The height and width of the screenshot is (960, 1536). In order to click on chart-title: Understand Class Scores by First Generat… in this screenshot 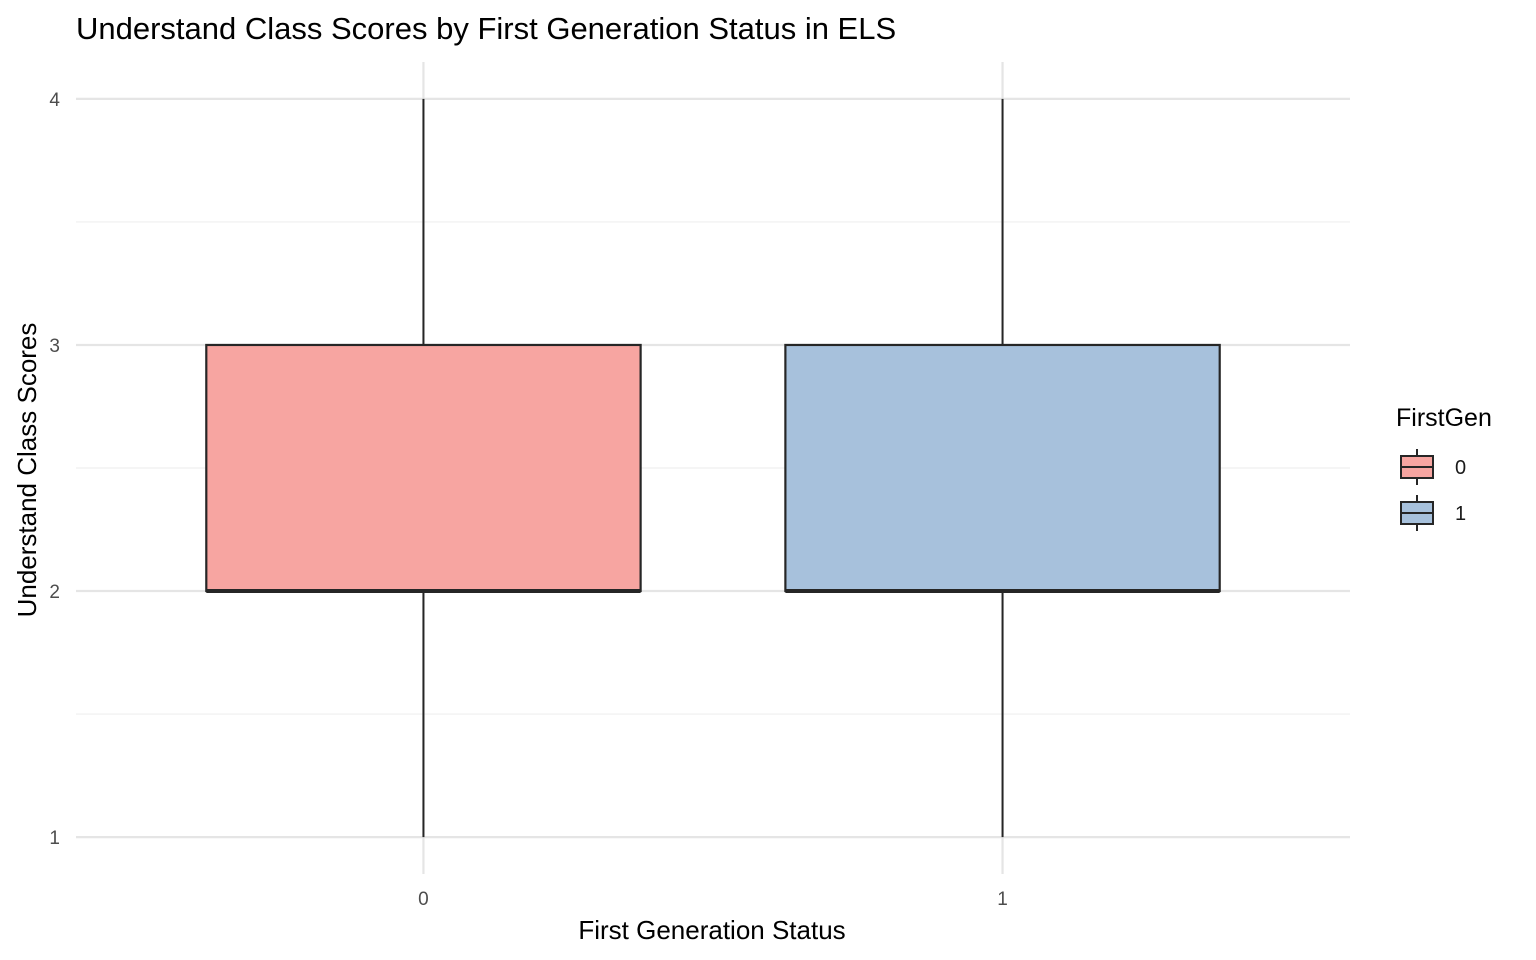, I will do `click(486, 28)`.